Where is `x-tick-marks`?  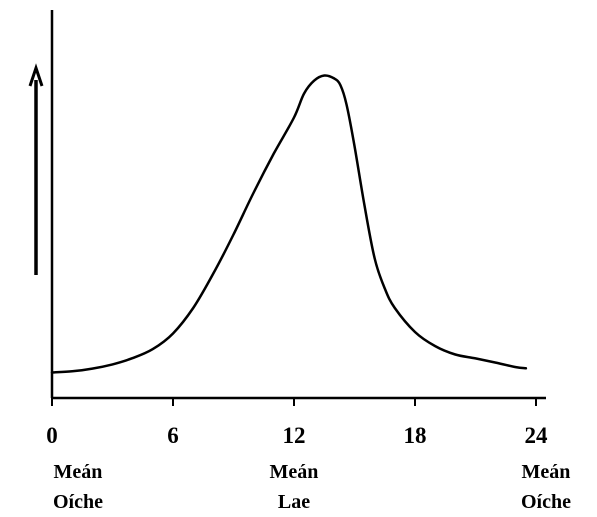 x-tick-marks is located at coordinates (294, 402).